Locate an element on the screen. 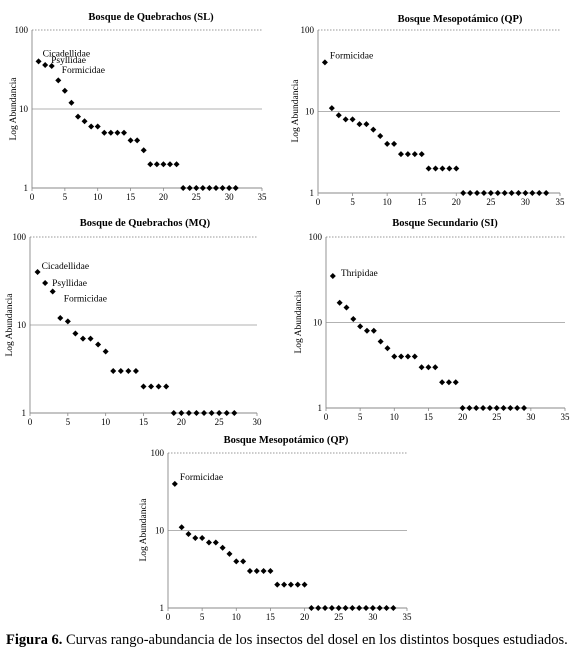 The height and width of the screenshot is (658, 580). point-annotation: Formicidae is located at coordinates (201, 478).